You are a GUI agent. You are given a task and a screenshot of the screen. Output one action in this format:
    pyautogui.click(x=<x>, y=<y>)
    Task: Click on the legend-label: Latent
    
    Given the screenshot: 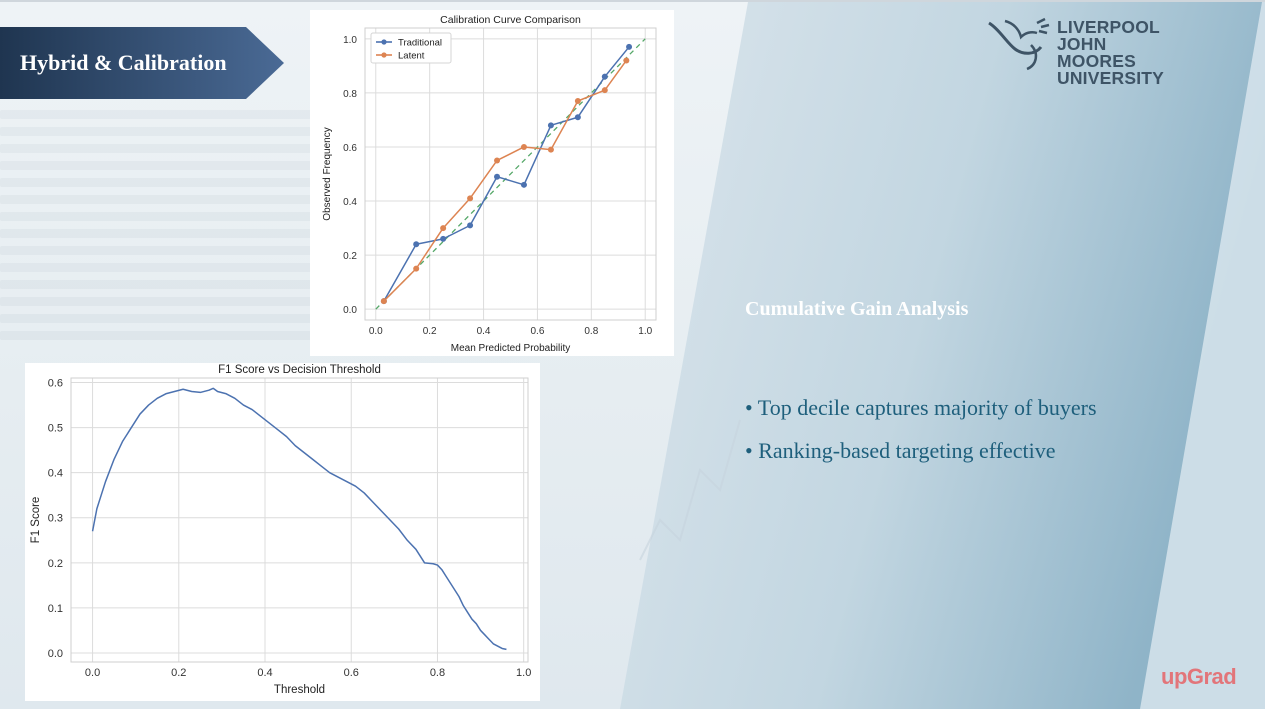 What is the action you would take?
    pyautogui.click(x=411, y=56)
    